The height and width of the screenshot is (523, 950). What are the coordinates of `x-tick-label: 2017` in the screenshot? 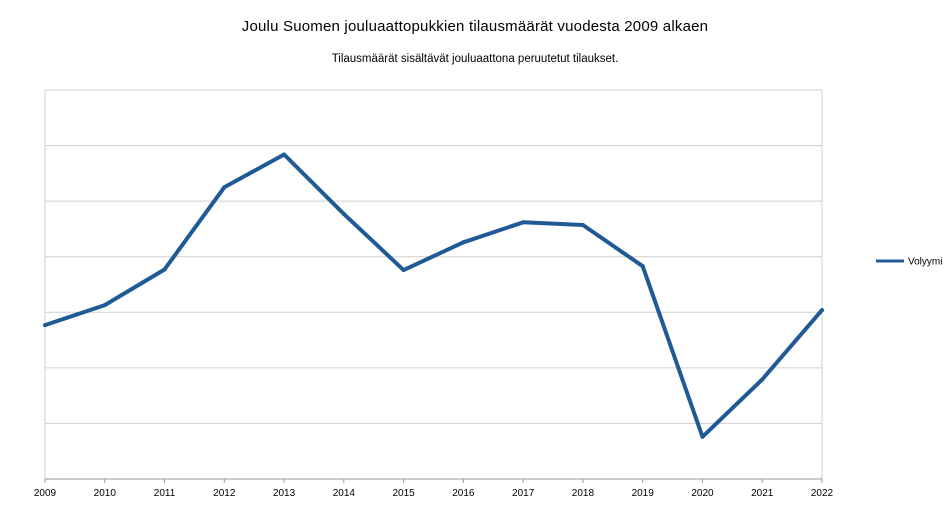 It's located at (523, 493).